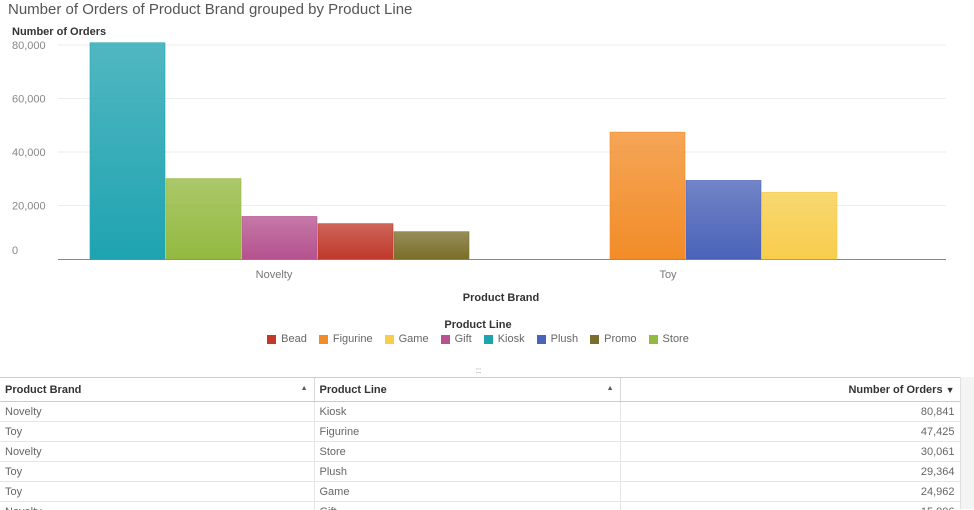  I want to click on legend-label: Bead, so click(294, 339).